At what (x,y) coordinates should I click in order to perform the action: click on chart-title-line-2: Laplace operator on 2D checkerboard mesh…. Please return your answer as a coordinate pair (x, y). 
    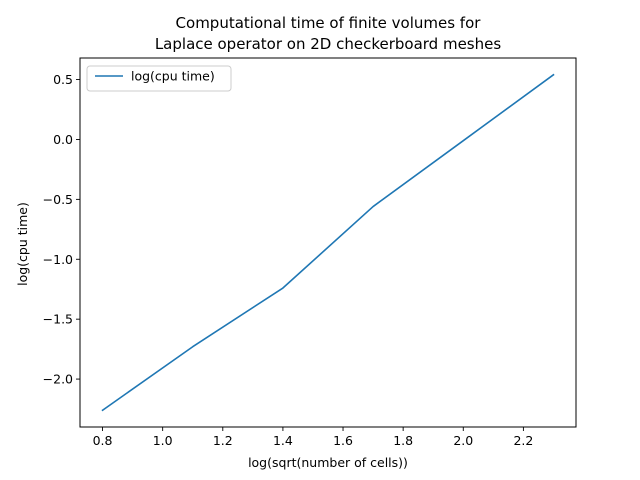
    Looking at the image, I should click on (328, 44).